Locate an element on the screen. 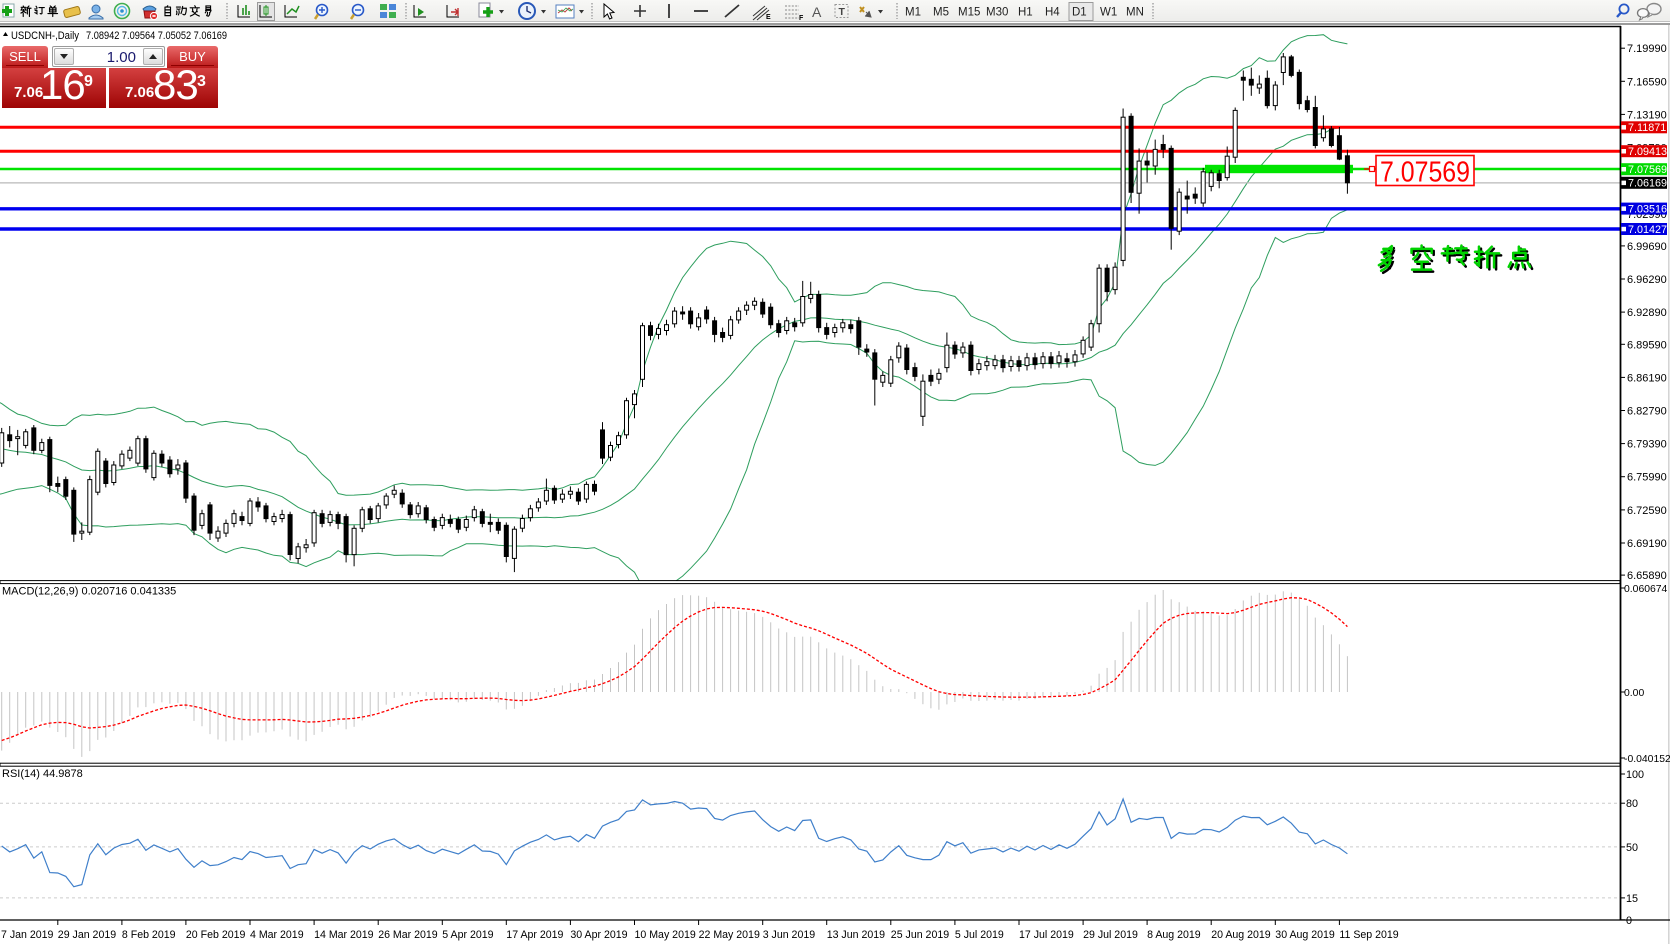 This screenshot has height=944, width=1670. svg-text: 0.00 is located at coordinates (1634, 693).